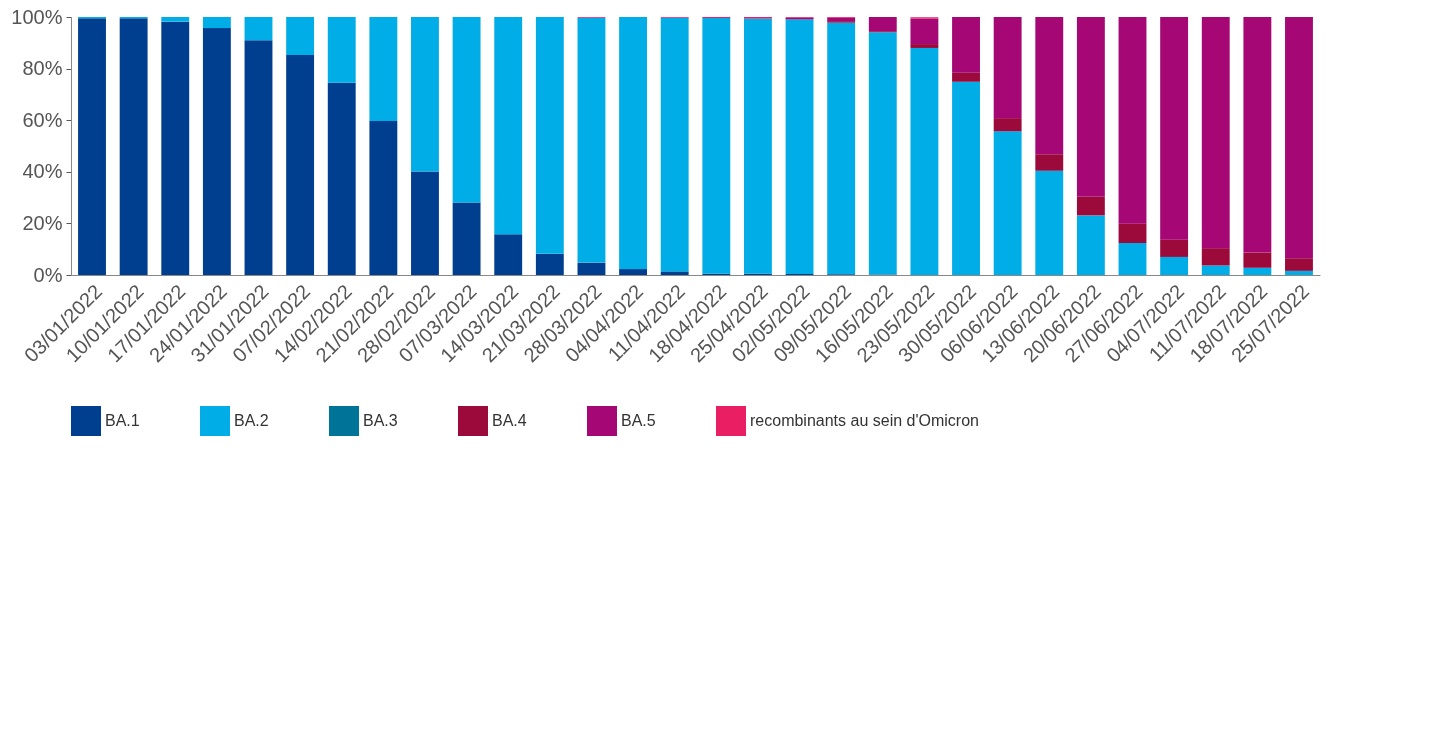 The image size is (1448, 738). I want to click on y-tick-label: 40%, so click(42, 171).